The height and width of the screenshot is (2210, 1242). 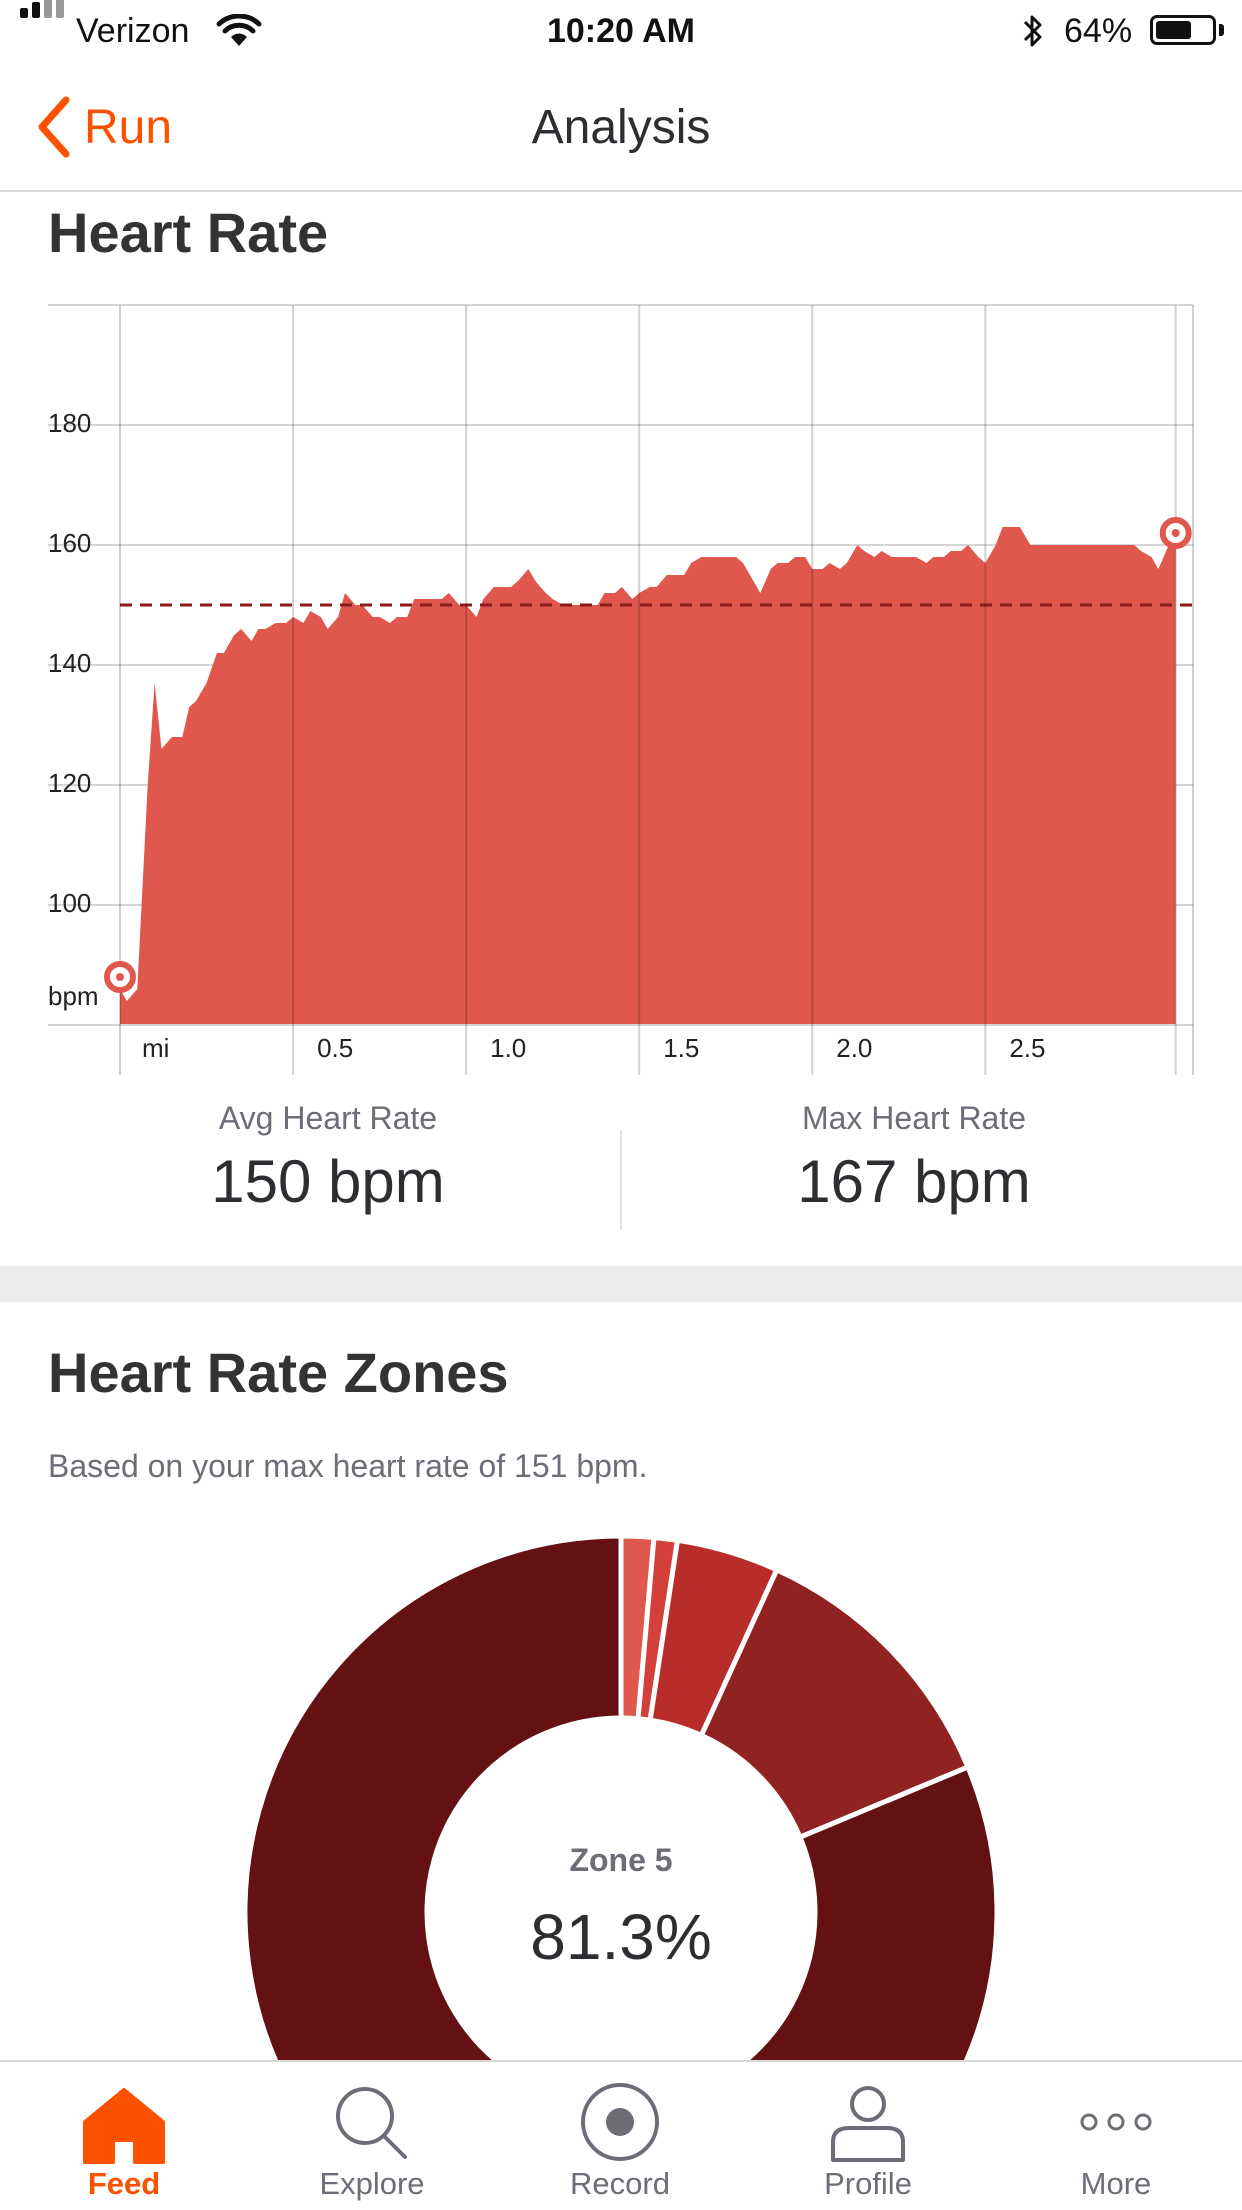 I want to click on chevron-left-icon, so click(x=54, y=127).